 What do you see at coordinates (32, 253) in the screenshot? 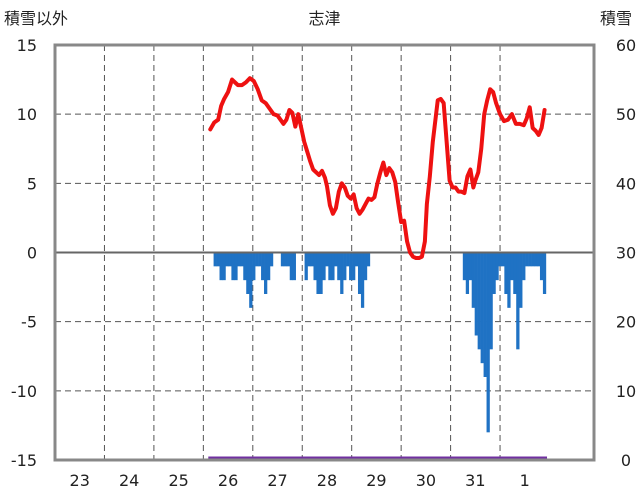
I see `left-tick-label: 0` at bounding box center [32, 253].